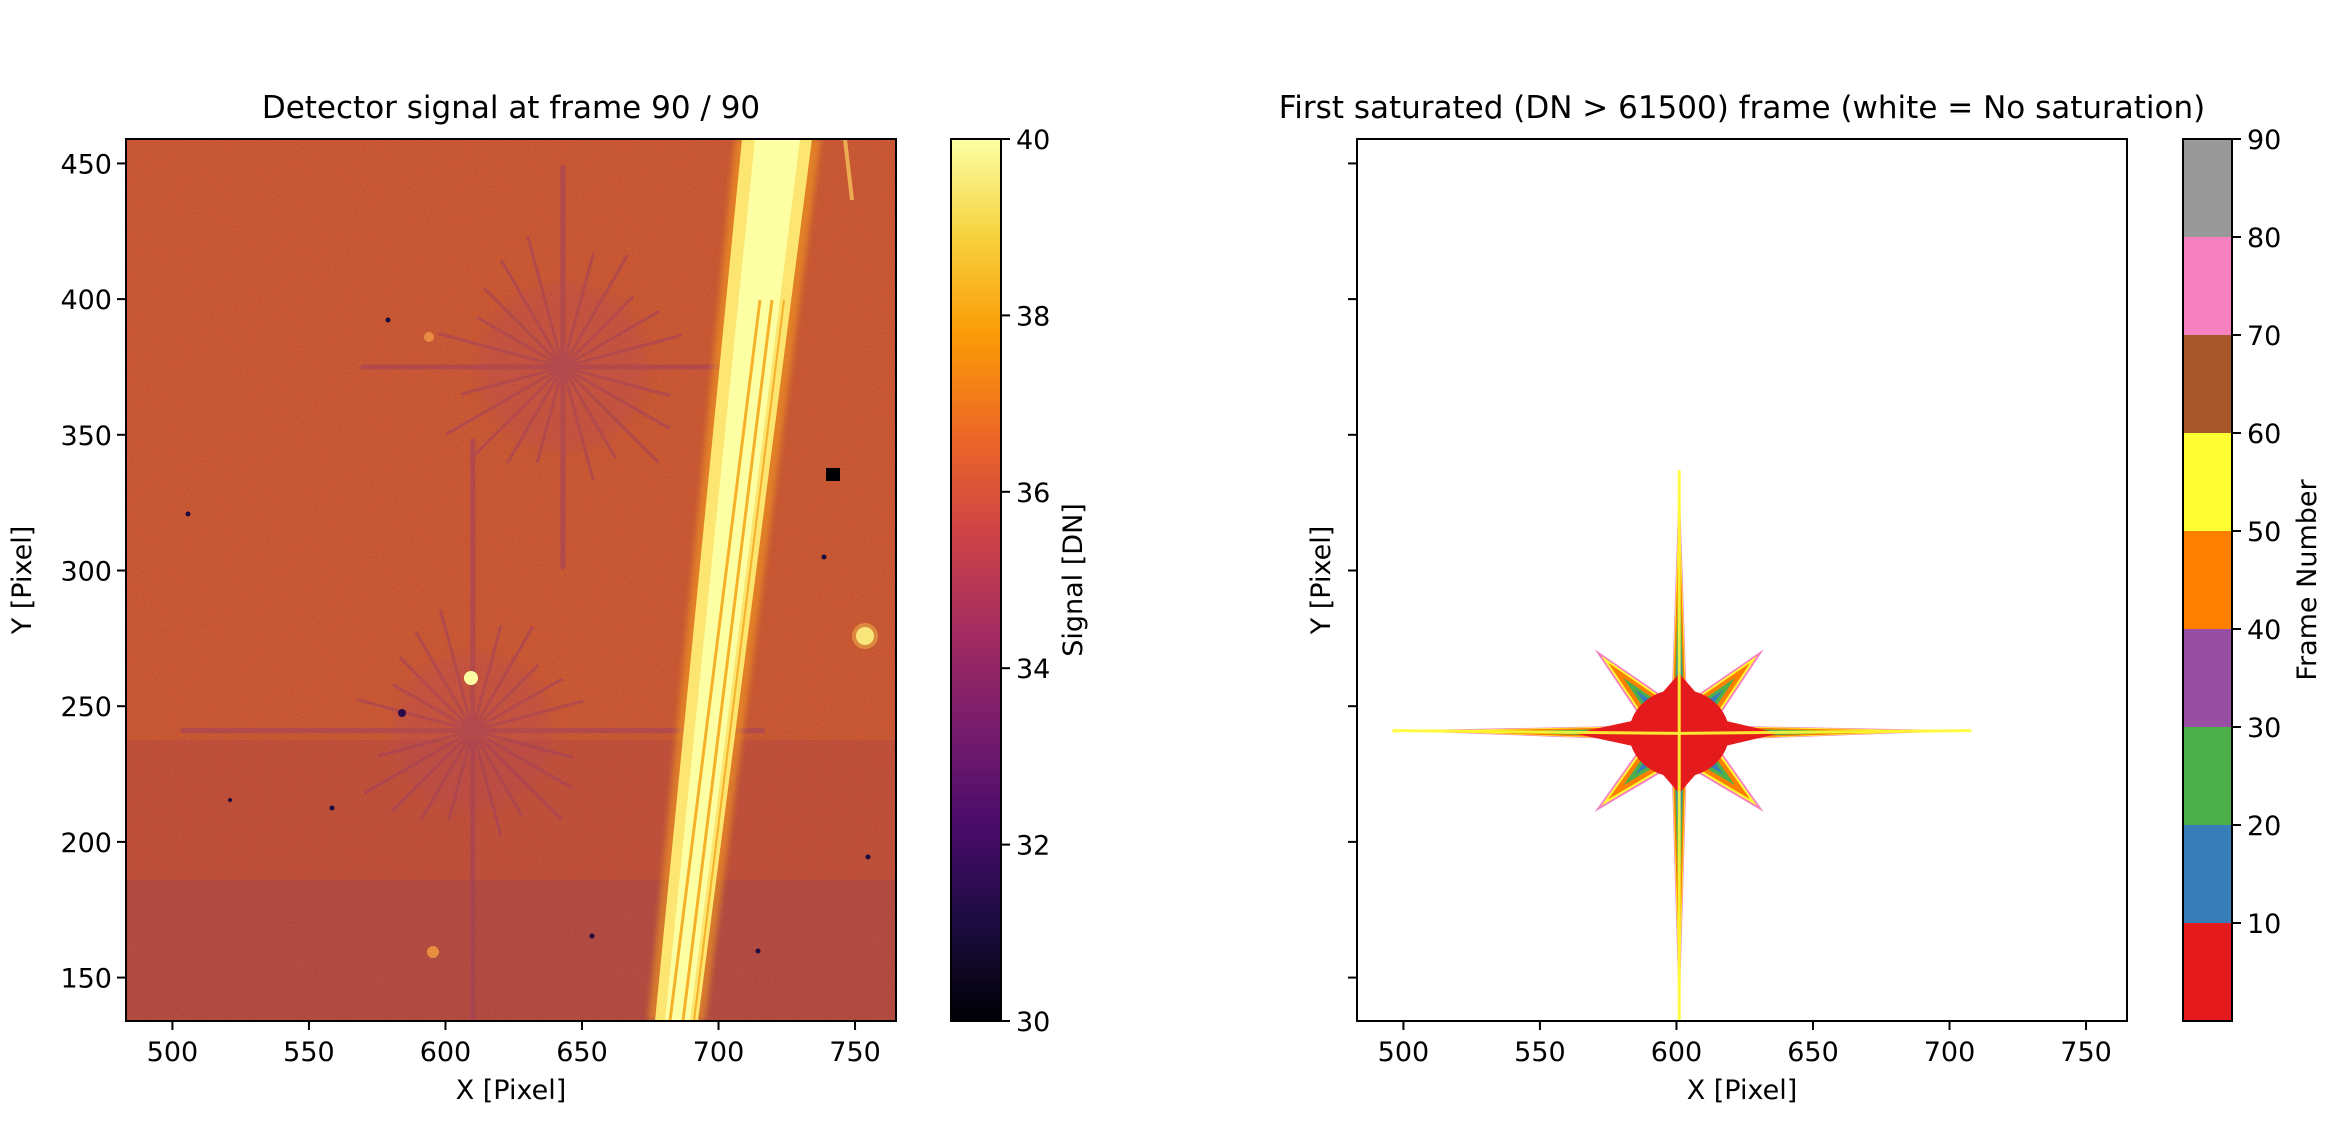 This screenshot has height=1146, width=2348. What do you see at coordinates (855, 1052) in the screenshot?
I see `x-tick-label: 750` at bounding box center [855, 1052].